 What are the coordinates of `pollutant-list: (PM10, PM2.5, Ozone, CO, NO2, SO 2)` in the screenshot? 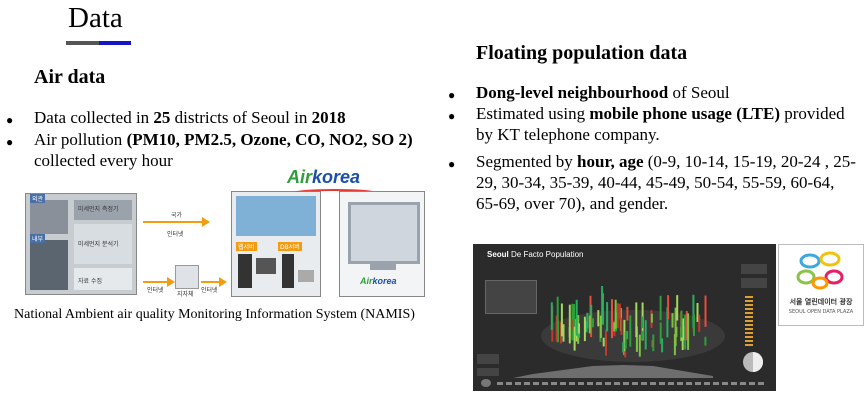 It's located at (269, 139).